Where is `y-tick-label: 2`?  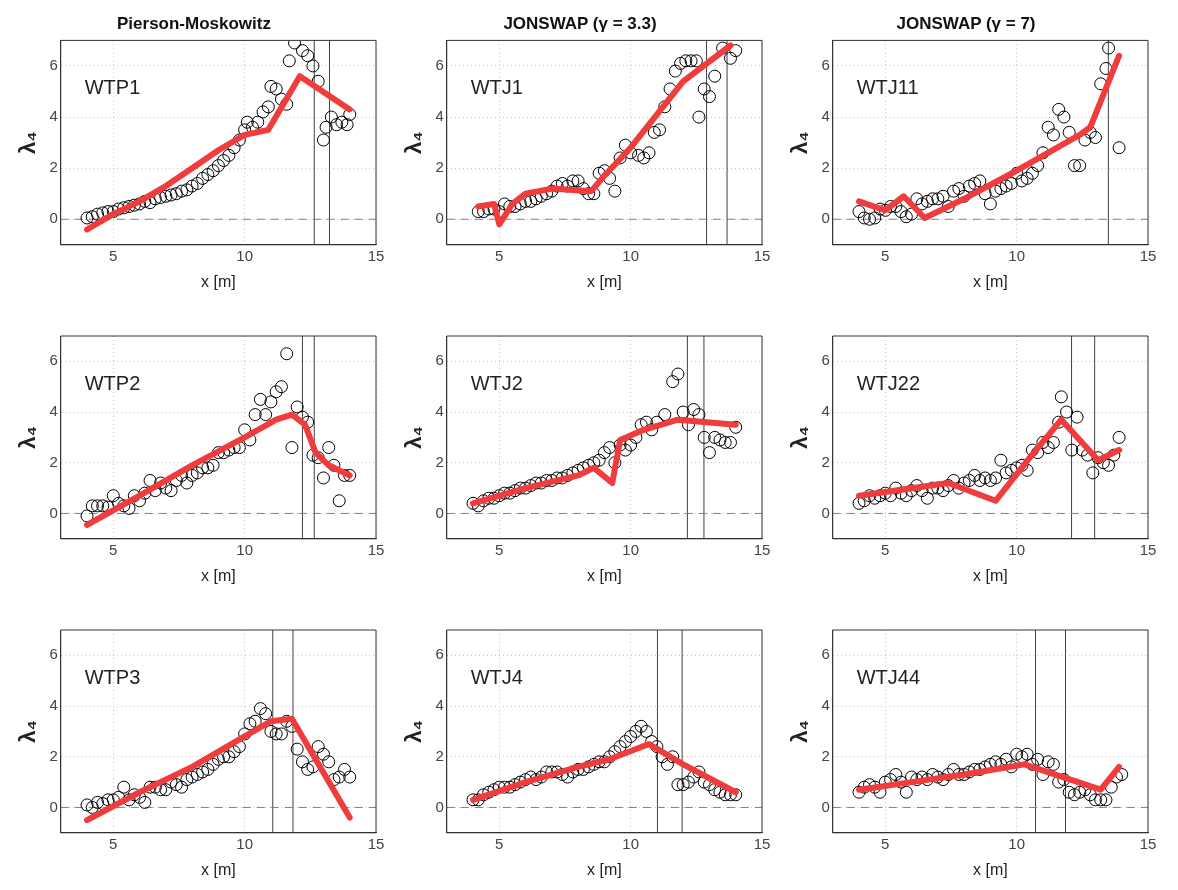
y-tick-label: 2 is located at coordinates (53, 167).